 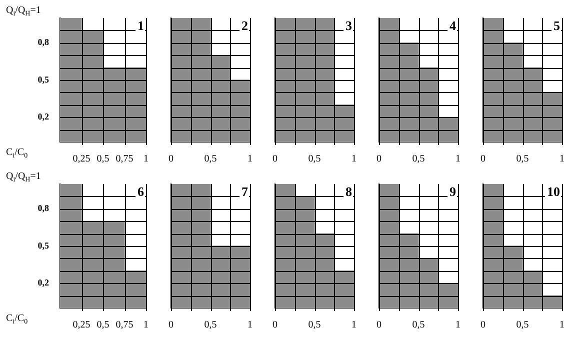 What do you see at coordinates (245, 25) in the screenshot?
I see `annotation: 2` at bounding box center [245, 25].